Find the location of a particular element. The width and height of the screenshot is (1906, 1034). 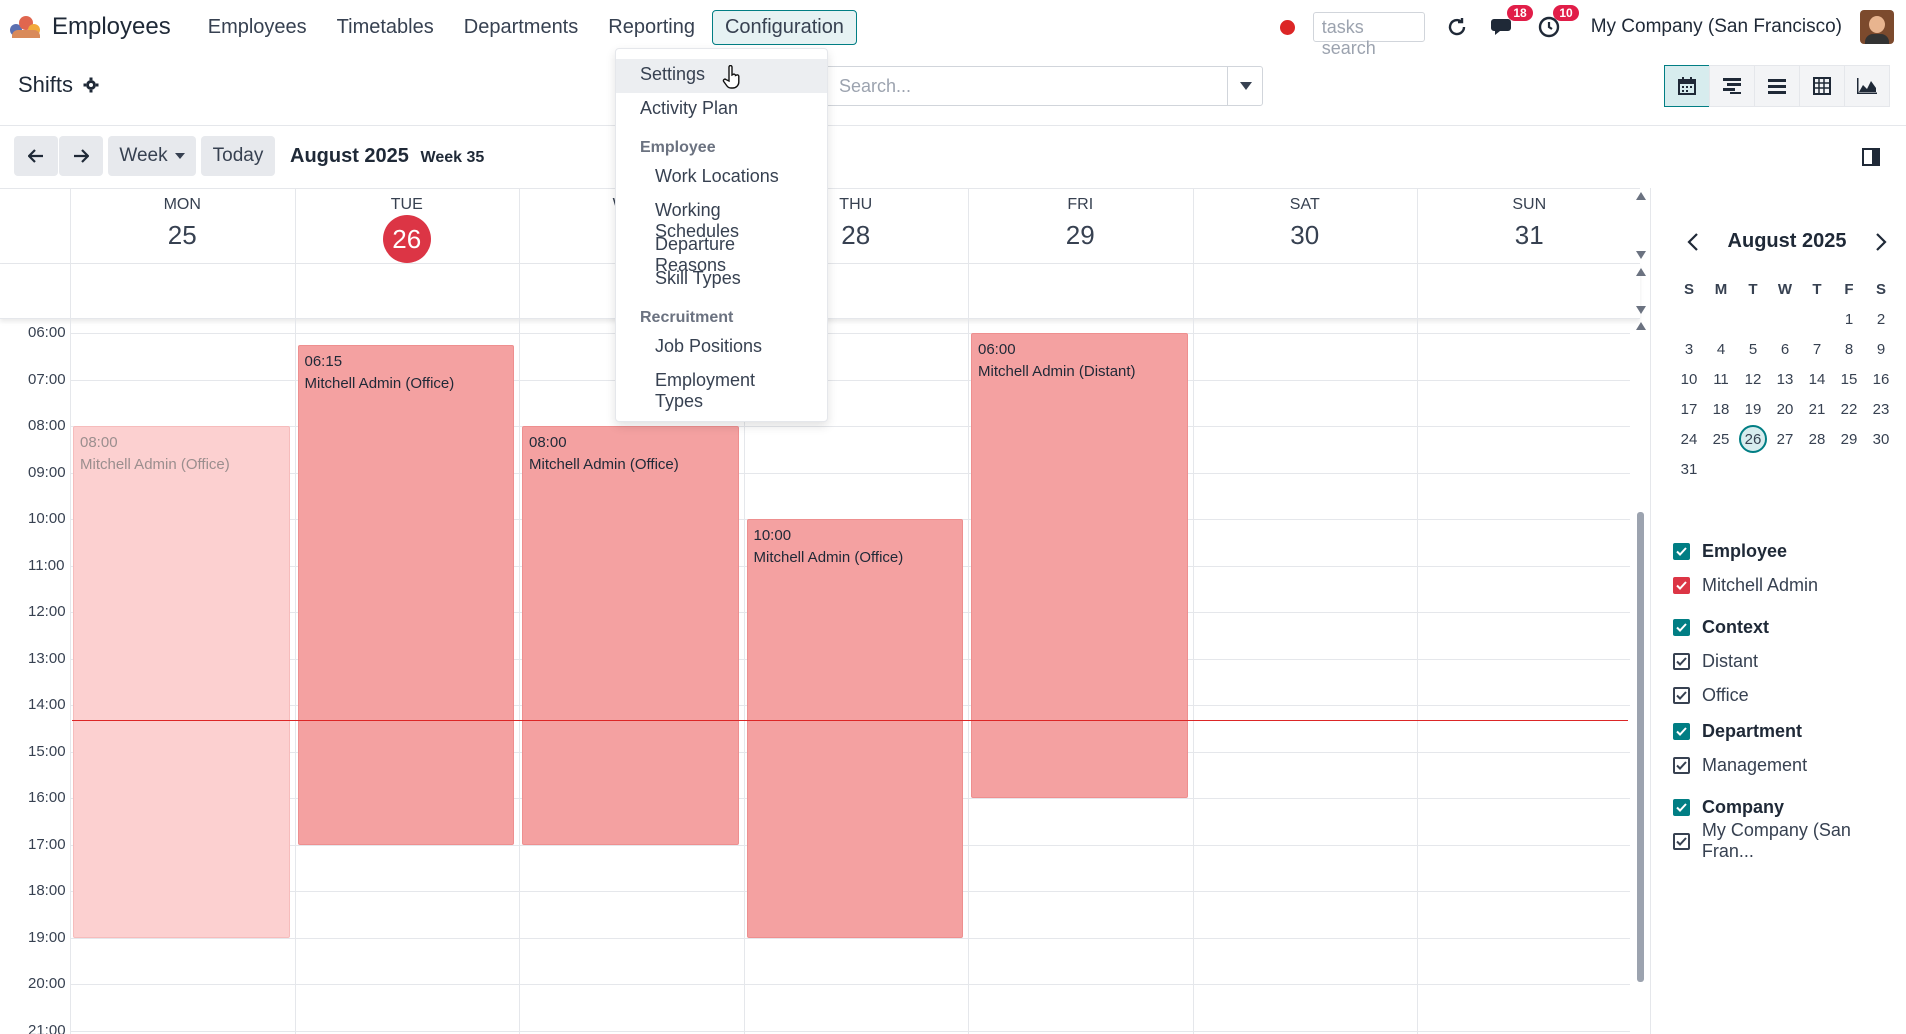

mini-calendar-day: 12 is located at coordinates (1753, 379).